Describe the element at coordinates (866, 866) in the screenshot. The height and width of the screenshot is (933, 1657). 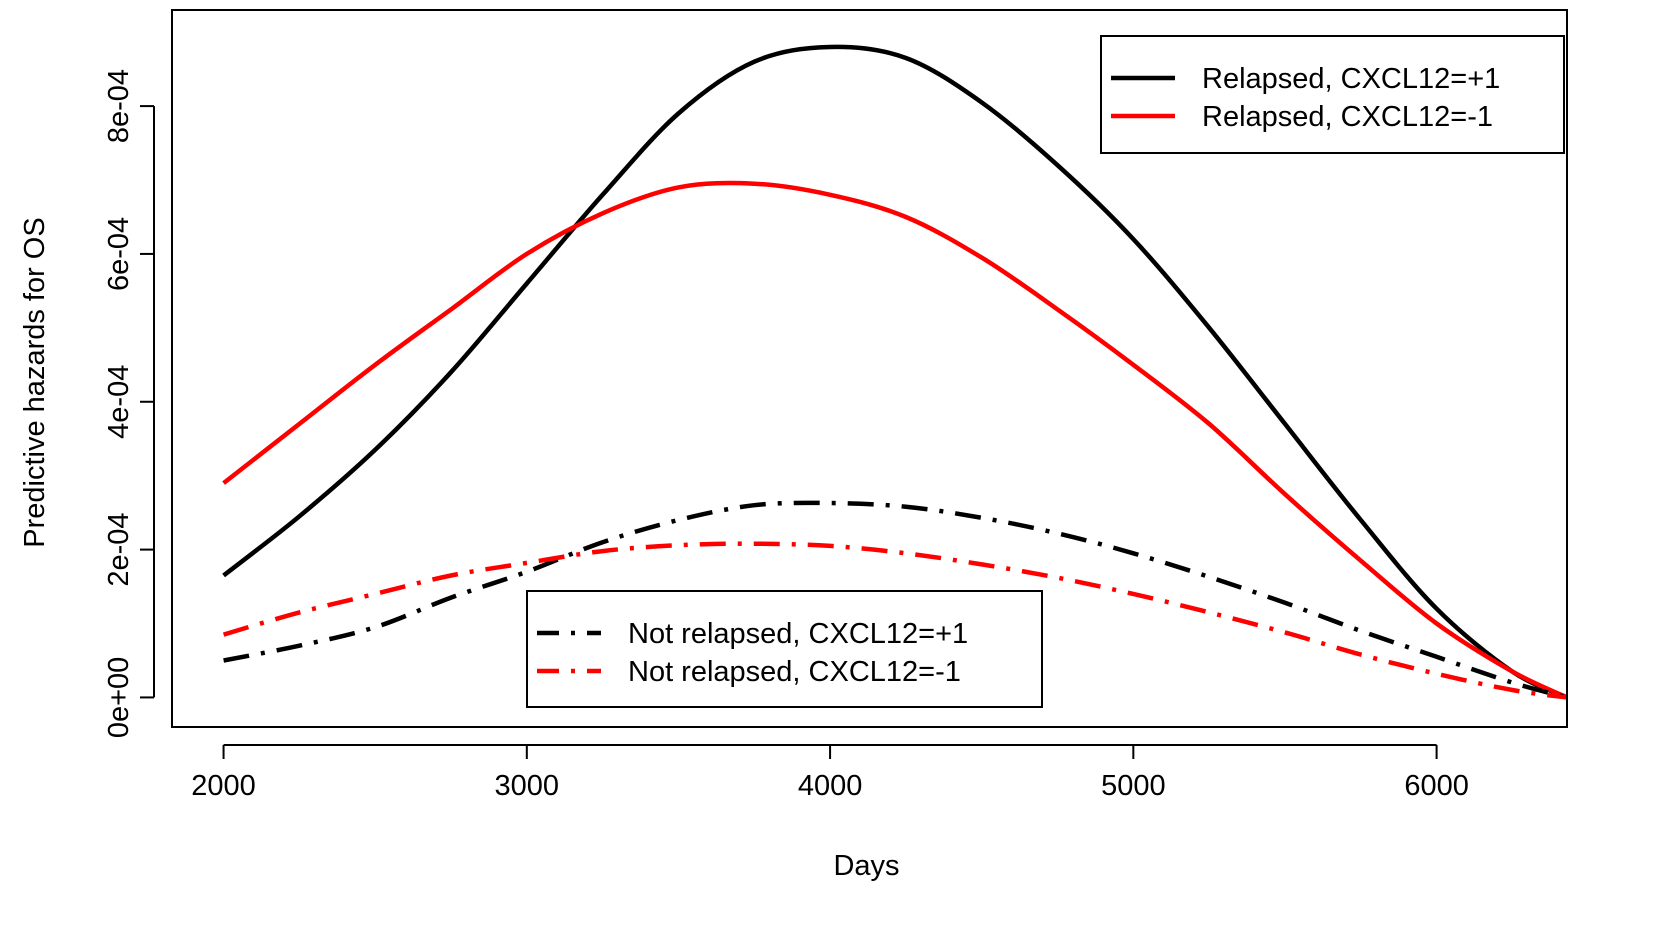
I see `x-axis-title: Days` at that location.